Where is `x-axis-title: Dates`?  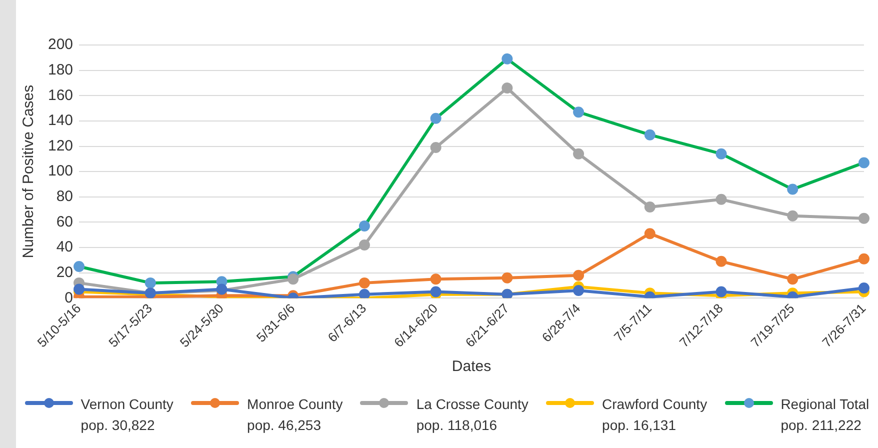
x-axis-title: Dates is located at coordinates (472, 367).